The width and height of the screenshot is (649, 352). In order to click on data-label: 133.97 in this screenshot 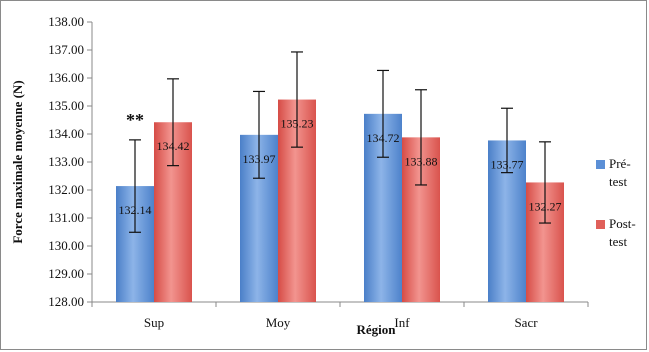, I will do `click(259, 159)`.